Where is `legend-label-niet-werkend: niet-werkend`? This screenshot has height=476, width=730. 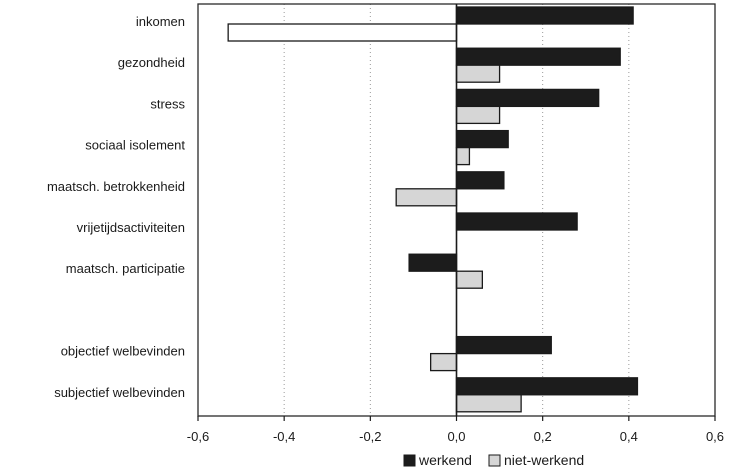
legend-label-niet-werkend: niet-werkend is located at coordinates (544, 460).